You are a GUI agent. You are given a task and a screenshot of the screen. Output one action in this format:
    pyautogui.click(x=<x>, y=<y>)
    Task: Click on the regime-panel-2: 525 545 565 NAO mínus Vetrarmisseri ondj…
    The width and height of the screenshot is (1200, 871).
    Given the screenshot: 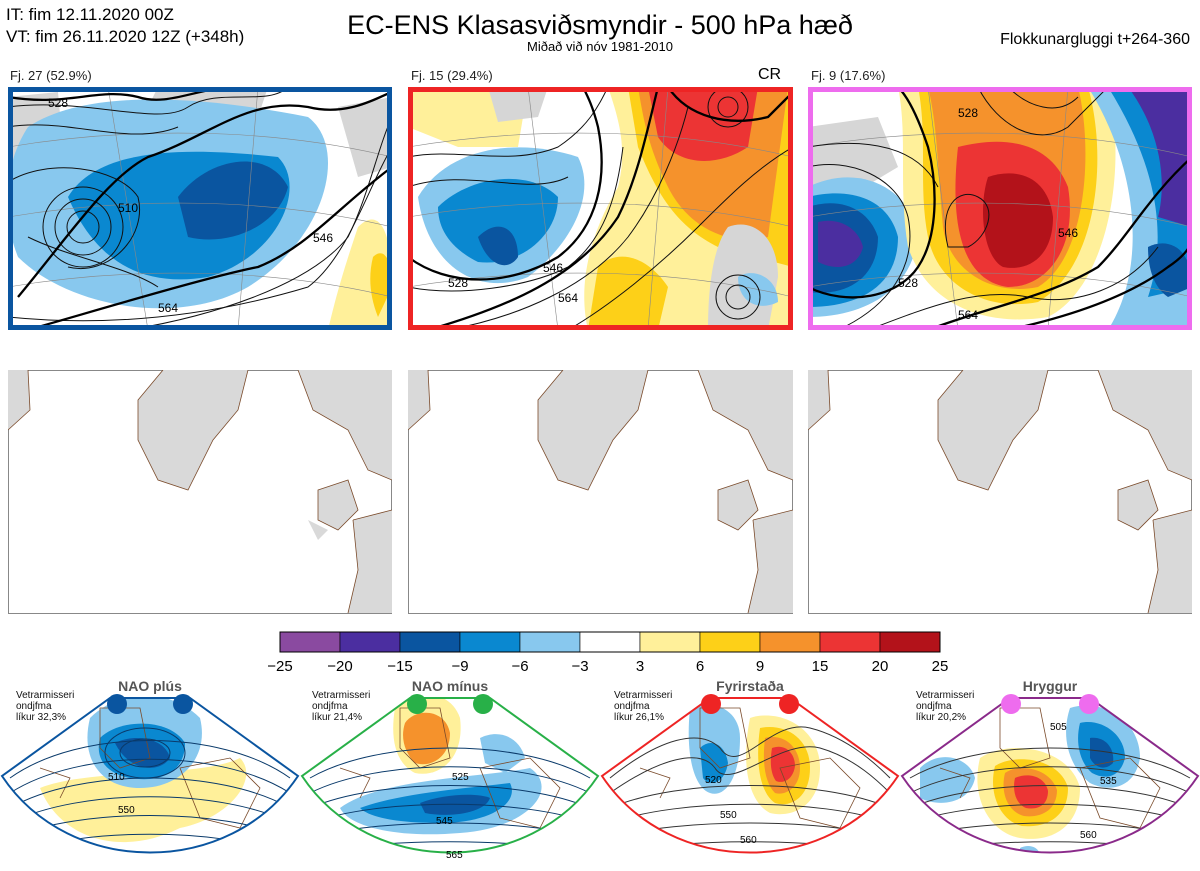 What is the action you would take?
    pyautogui.click(x=450, y=774)
    